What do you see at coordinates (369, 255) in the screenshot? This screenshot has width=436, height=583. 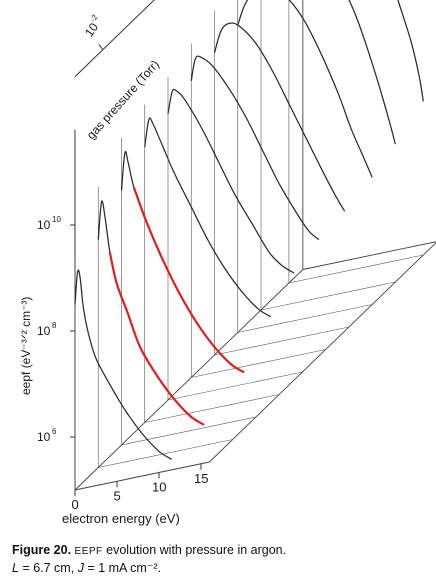 I see `floor-far-edge` at bounding box center [369, 255].